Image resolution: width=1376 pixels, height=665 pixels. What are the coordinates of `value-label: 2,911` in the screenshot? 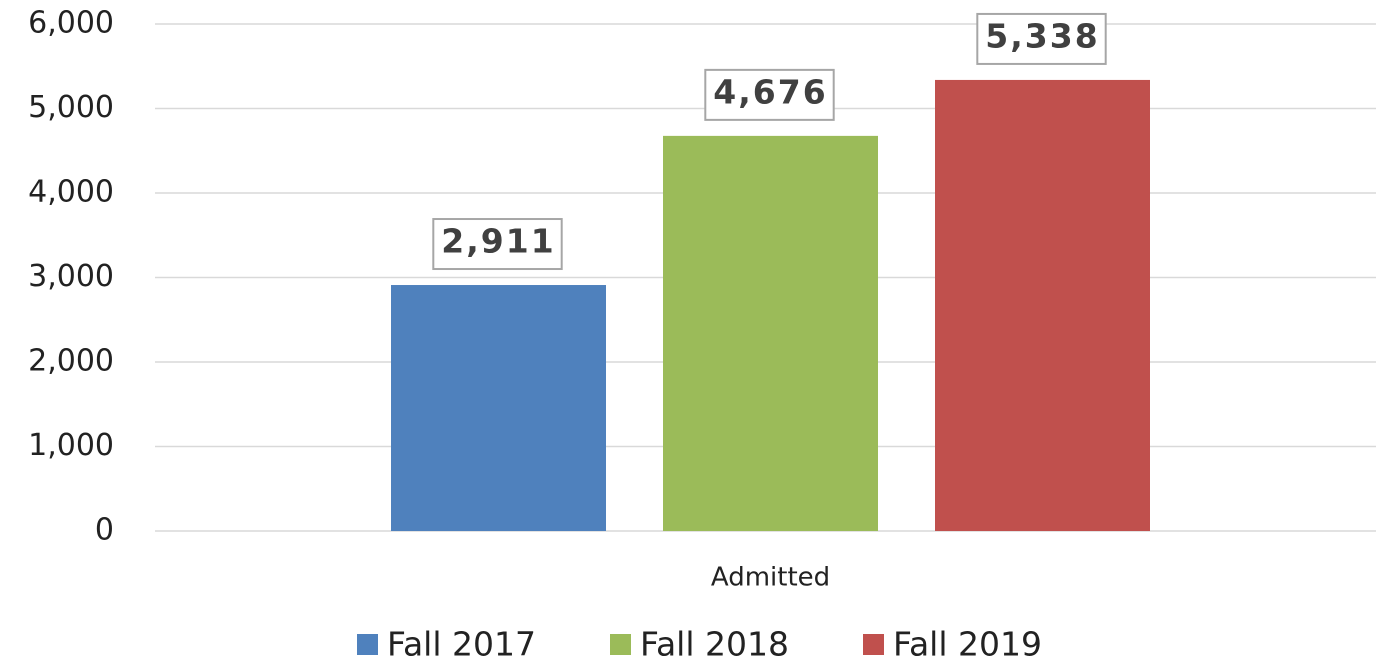 It's located at (498, 241).